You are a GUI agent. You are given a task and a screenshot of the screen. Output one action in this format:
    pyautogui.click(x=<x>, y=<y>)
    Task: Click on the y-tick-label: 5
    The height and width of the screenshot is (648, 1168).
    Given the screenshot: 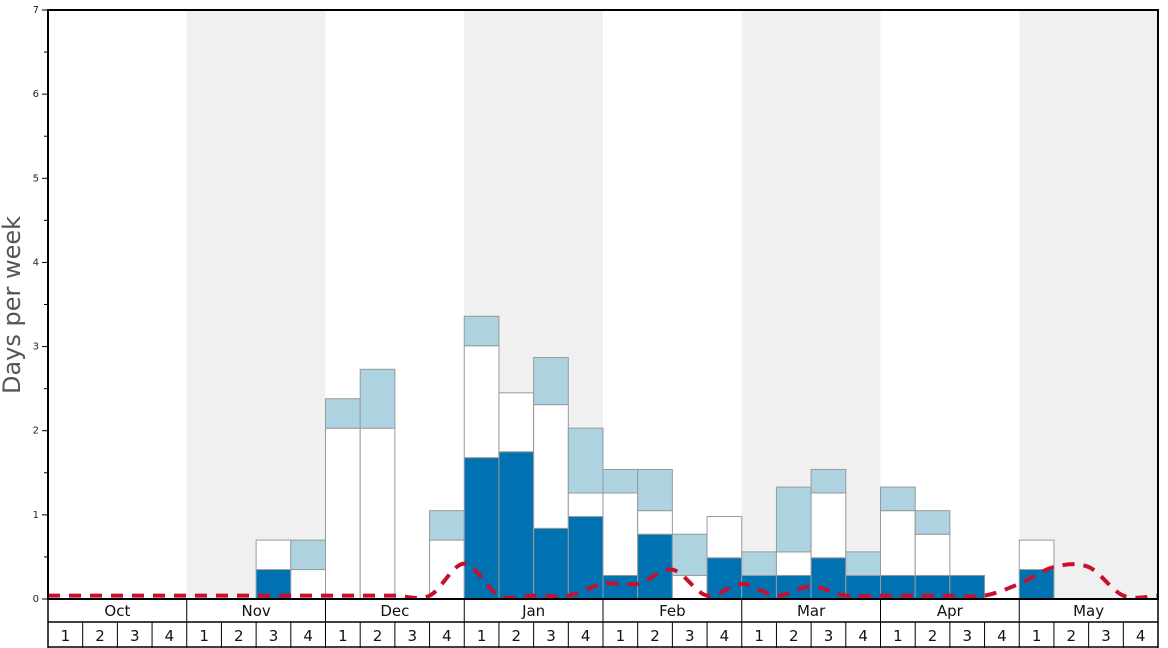 What is the action you would take?
    pyautogui.click(x=36, y=178)
    